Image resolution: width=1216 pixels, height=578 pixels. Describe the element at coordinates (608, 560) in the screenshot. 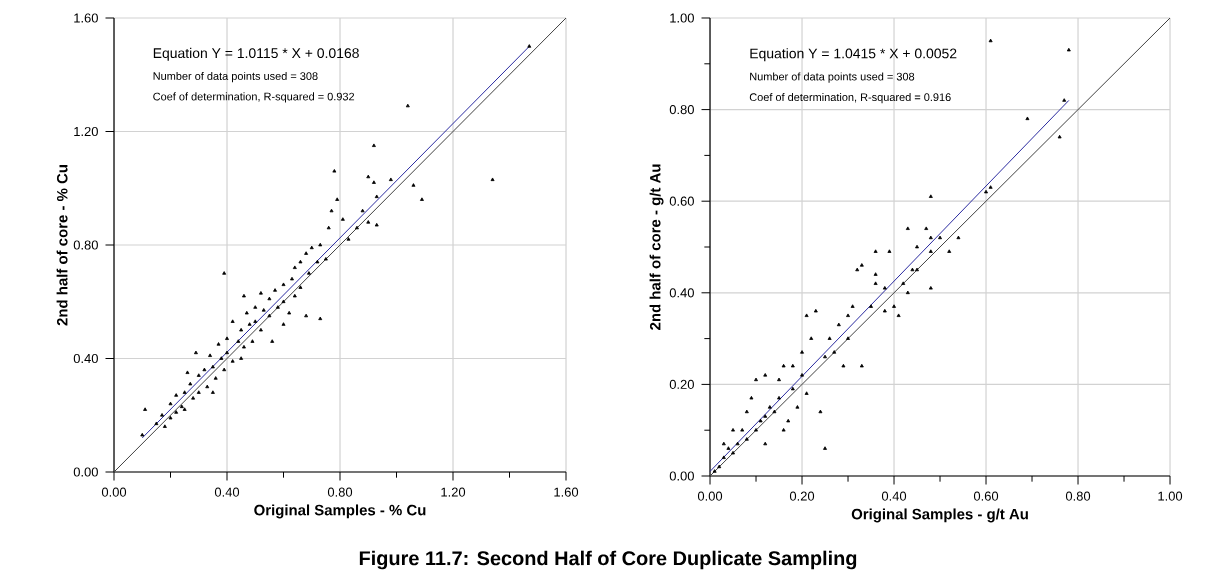

I see `caption: Figure 11.7: Second Half of Core Duplicate Sampling` at that location.